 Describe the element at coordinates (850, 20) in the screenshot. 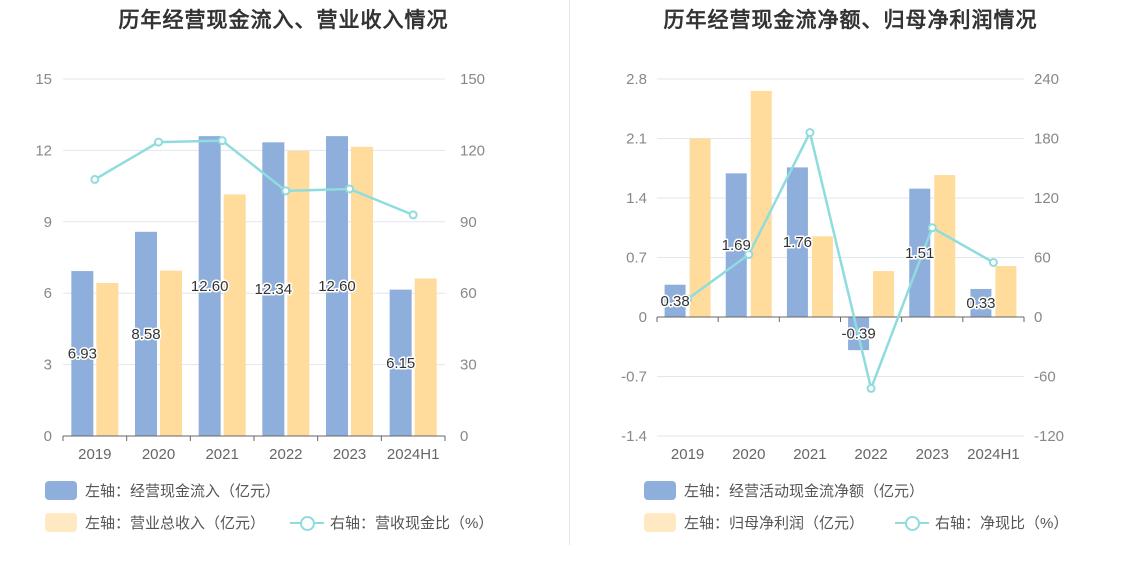

I see `chart-title: 历年经营现金流净额、归母净利润情况` at that location.